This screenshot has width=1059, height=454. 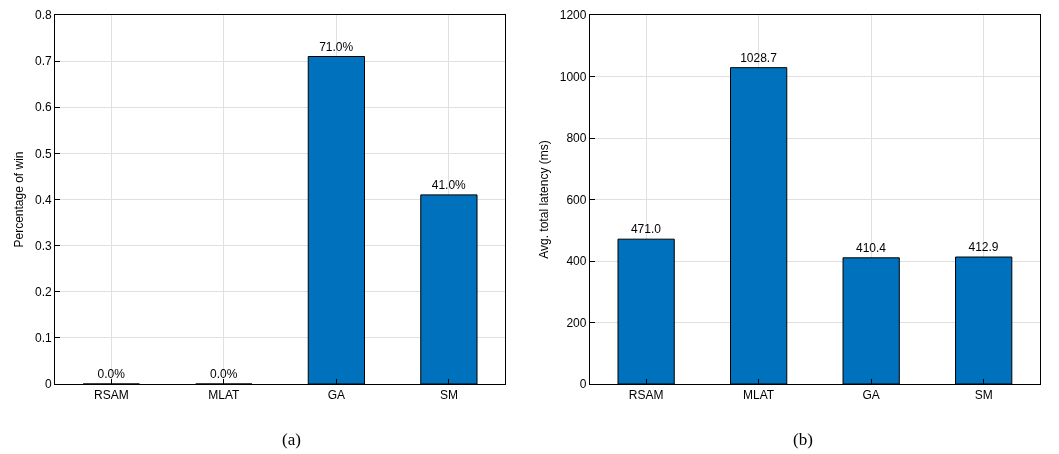 What do you see at coordinates (803, 439) in the screenshot?
I see `text: (b)` at bounding box center [803, 439].